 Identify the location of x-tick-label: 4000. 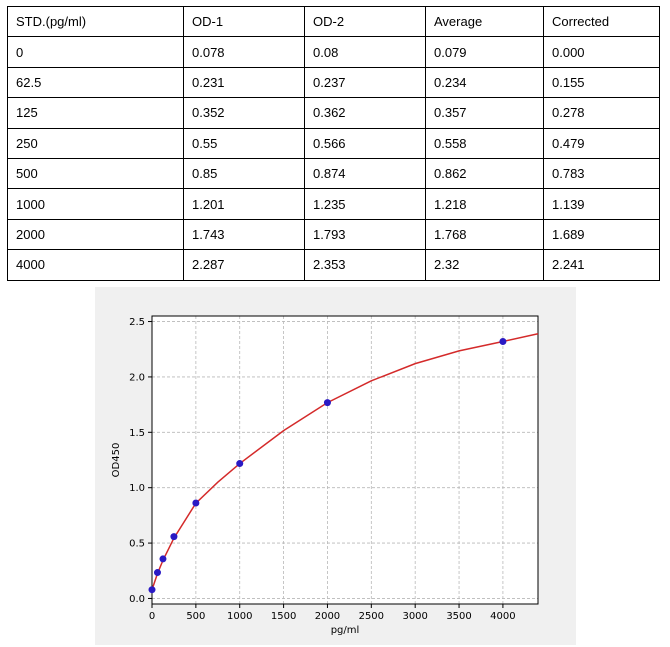
(502, 616).